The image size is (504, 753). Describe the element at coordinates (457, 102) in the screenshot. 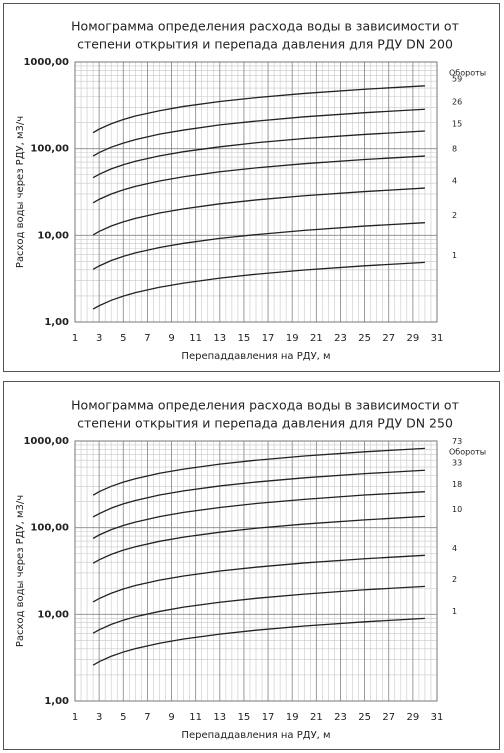

I see `series-label: 26` at that location.